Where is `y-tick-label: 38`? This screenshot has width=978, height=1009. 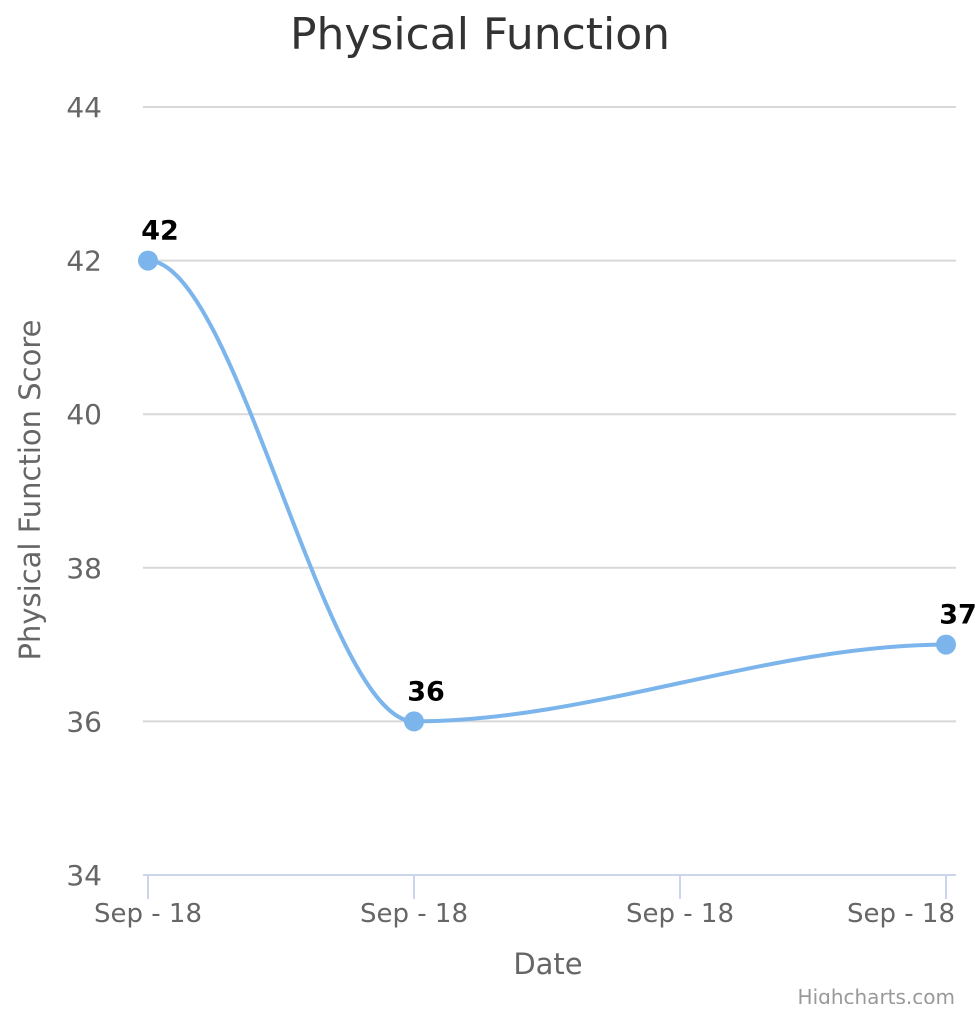
y-tick-label: 38 is located at coordinates (84, 568).